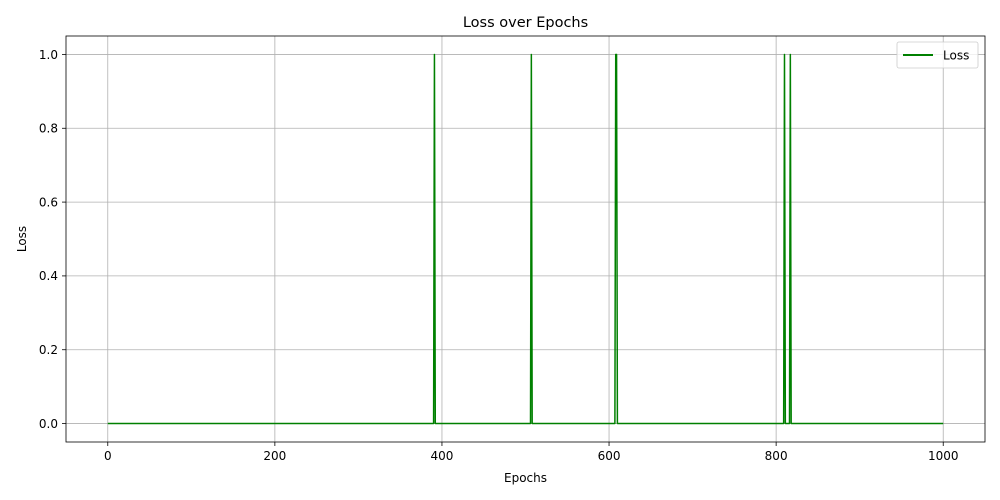  Describe the element at coordinates (531, 452) in the screenshot. I see `x-axis-ticks: 0 200 400 600 800 1000` at that location.